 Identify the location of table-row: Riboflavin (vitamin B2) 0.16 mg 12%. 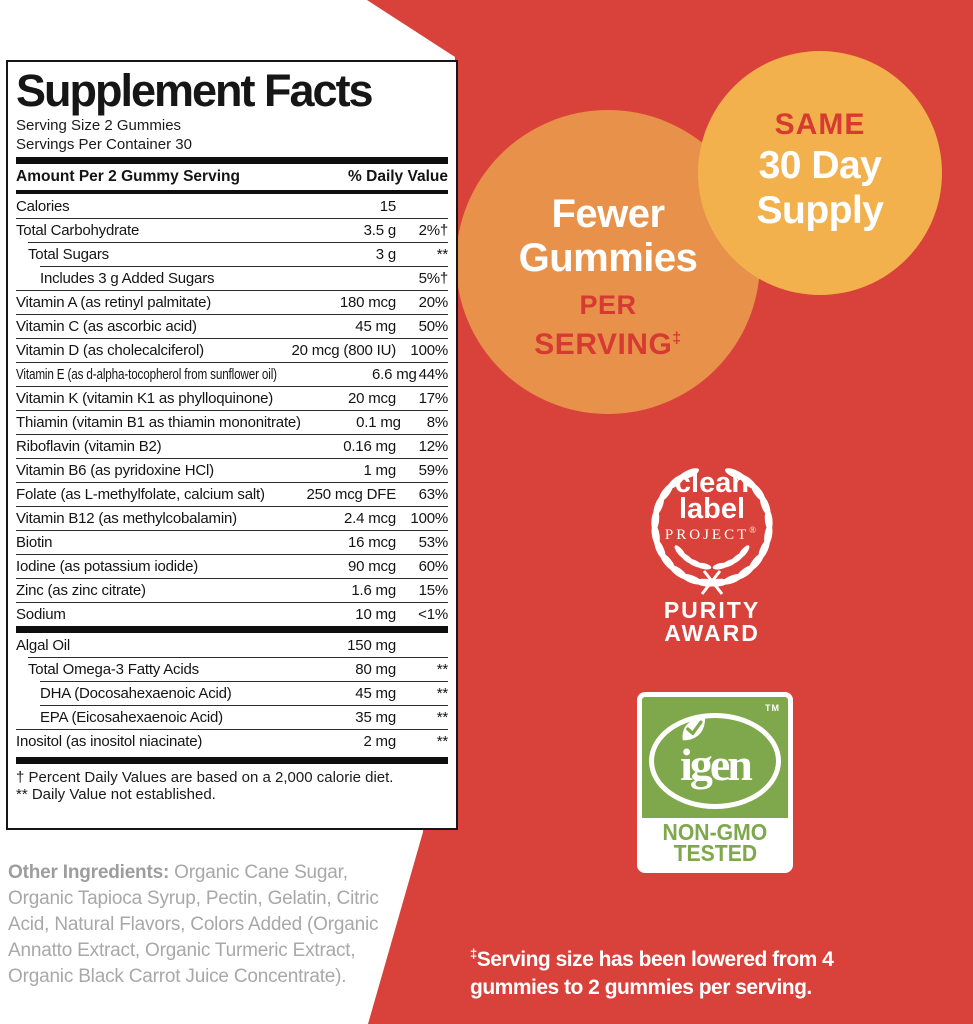
(232, 446).